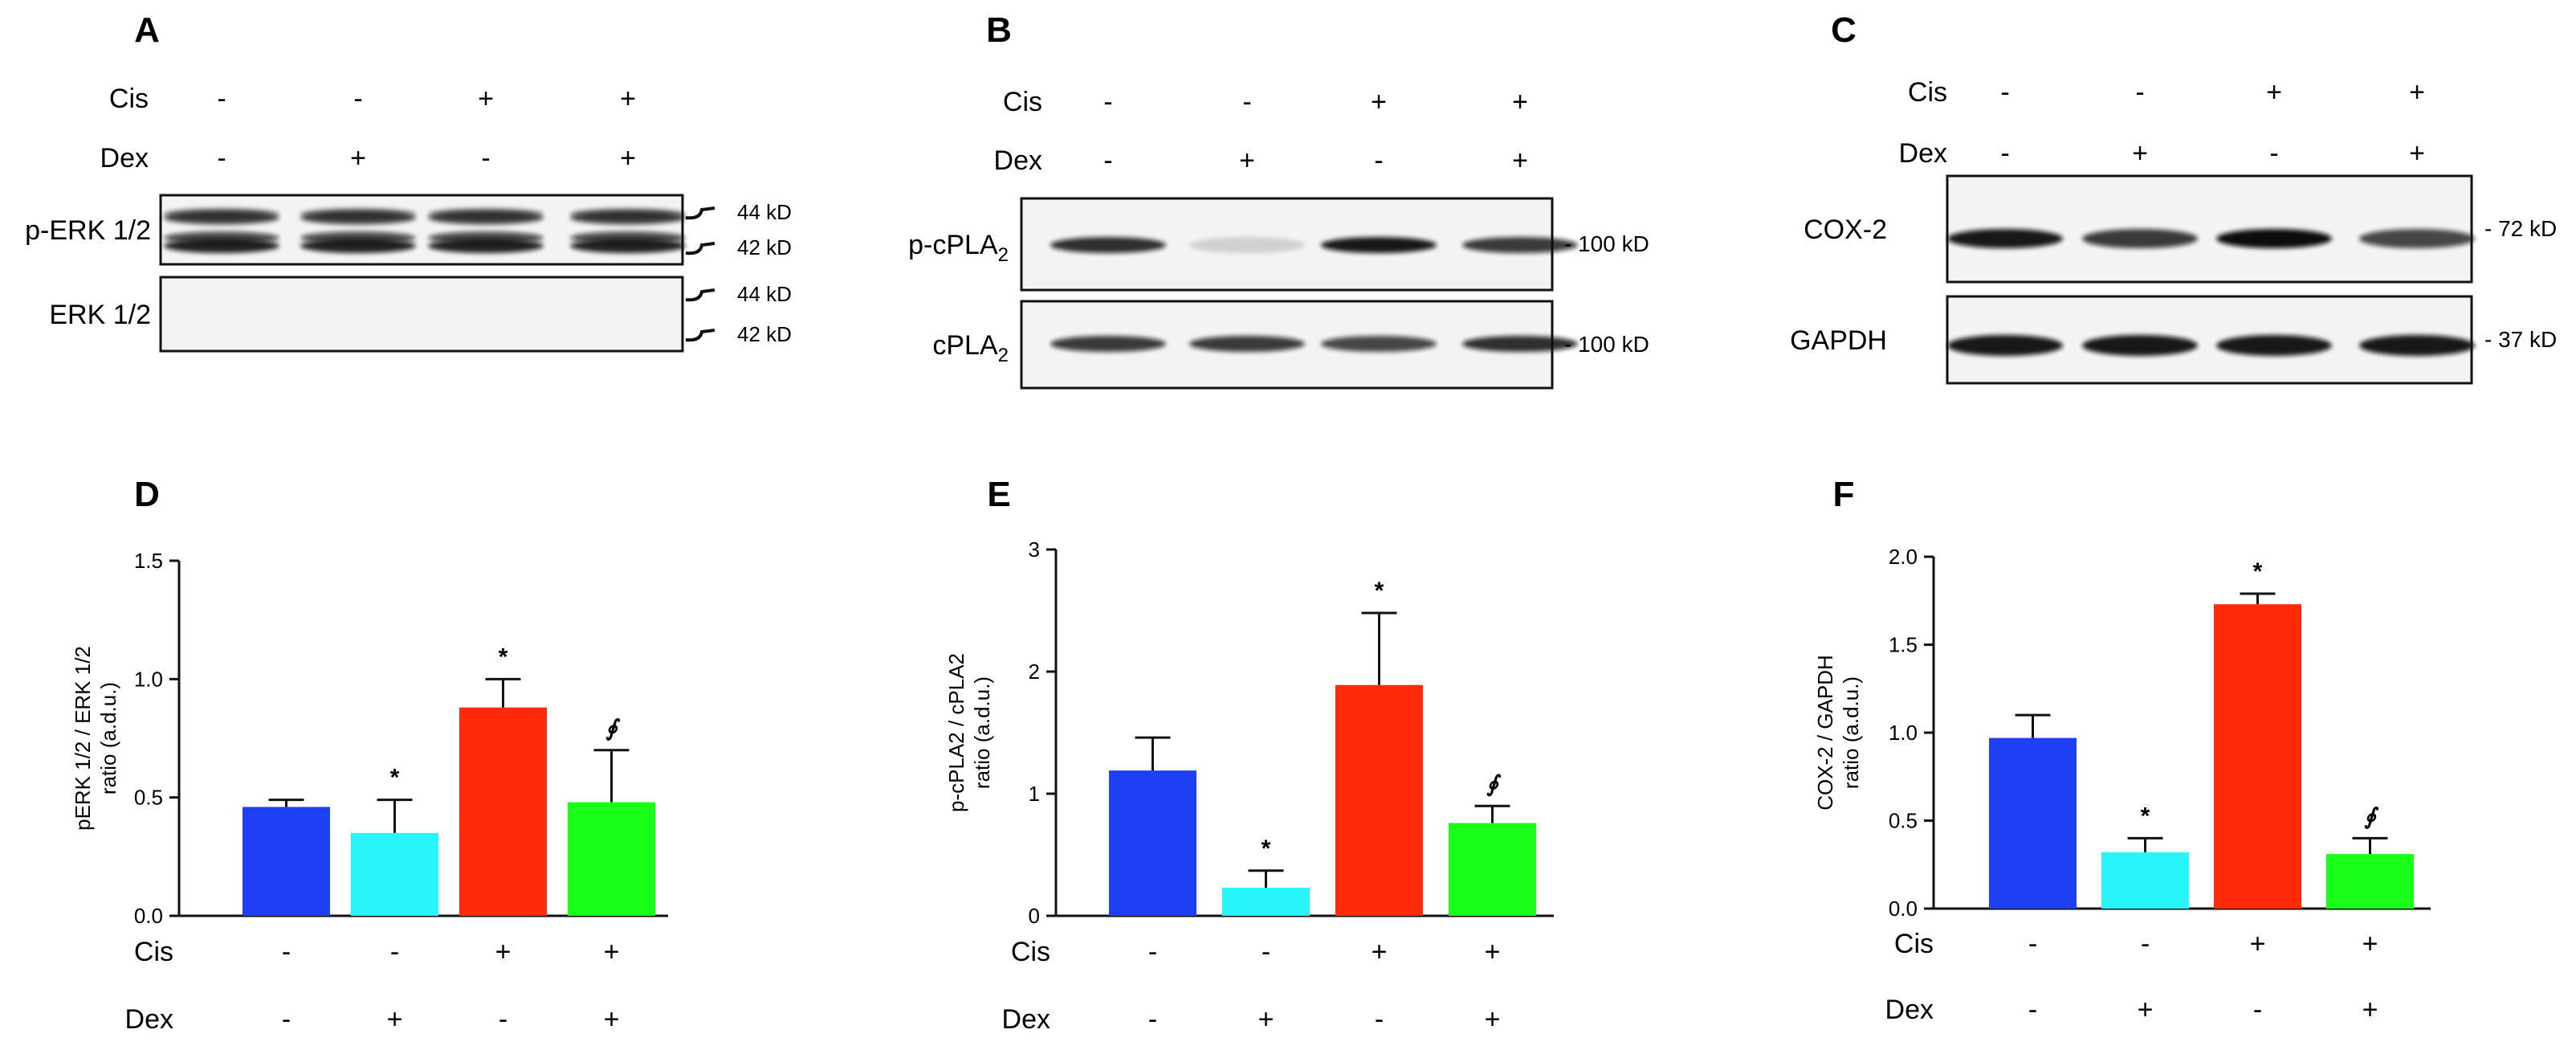 This screenshot has height=1054, width=2576. What do you see at coordinates (1845, 229) in the screenshot?
I see `blot-row-label: COX-2` at bounding box center [1845, 229].